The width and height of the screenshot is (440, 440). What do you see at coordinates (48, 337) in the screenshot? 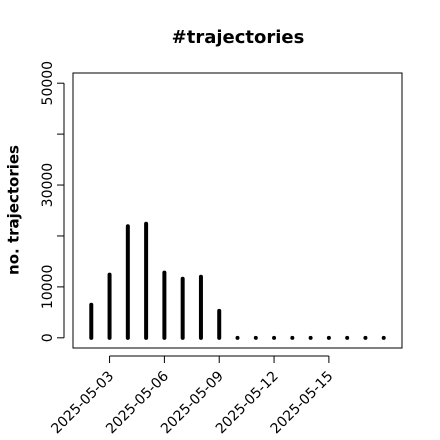
I see `y-tick-label: 0` at bounding box center [48, 337].